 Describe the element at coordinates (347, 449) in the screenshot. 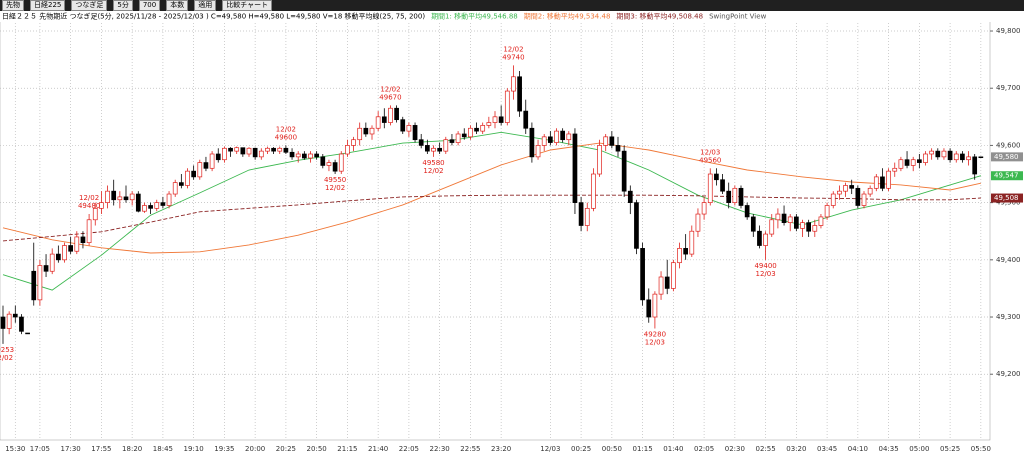

I see `x-tick-label: 21:15` at that location.